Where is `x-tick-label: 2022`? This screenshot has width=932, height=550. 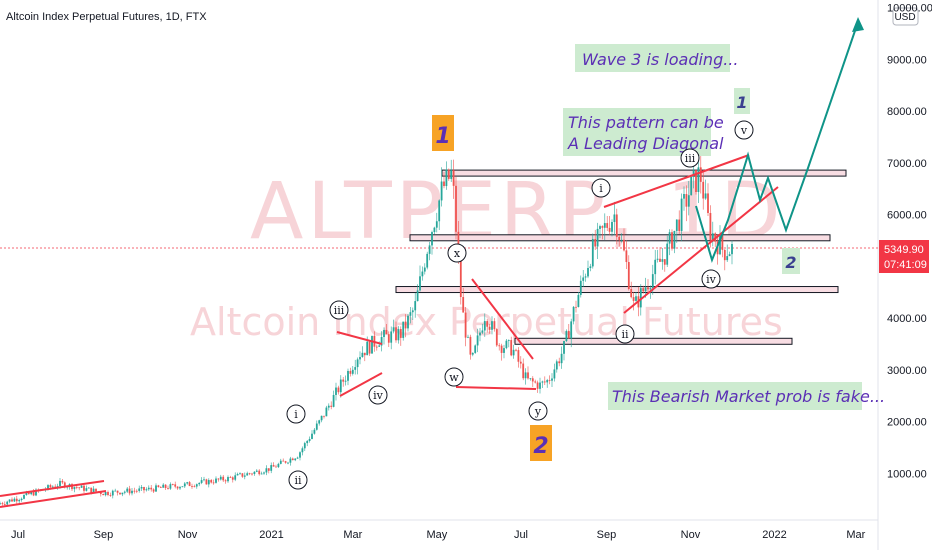 x-tick-label: 2022 is located at coordinates (774, 535).